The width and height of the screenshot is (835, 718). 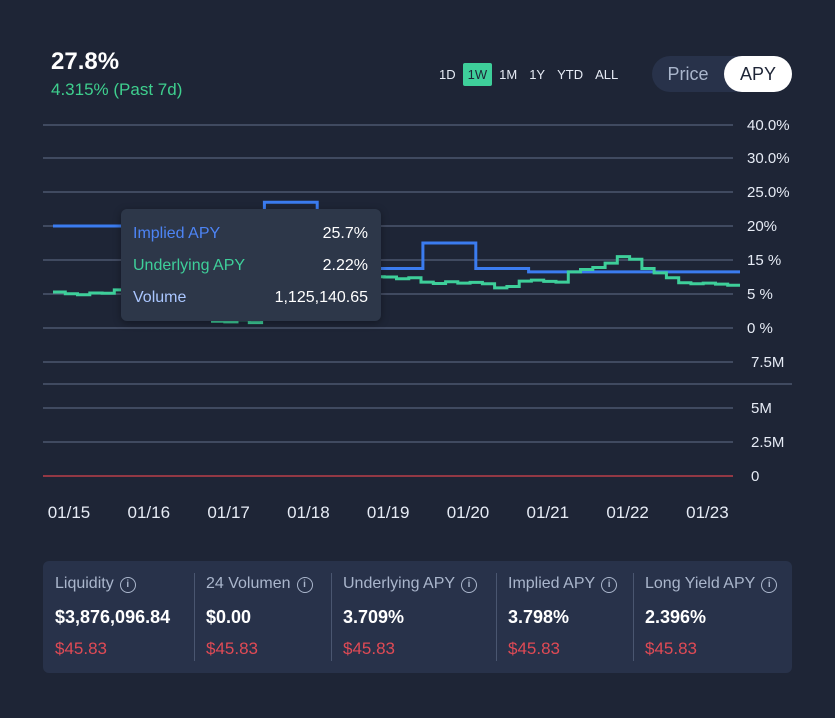 What do you see at coordinates (627, 512) in the screenshot?
I see `x-tick-label: 01/22` at bounding box center [627, 512].